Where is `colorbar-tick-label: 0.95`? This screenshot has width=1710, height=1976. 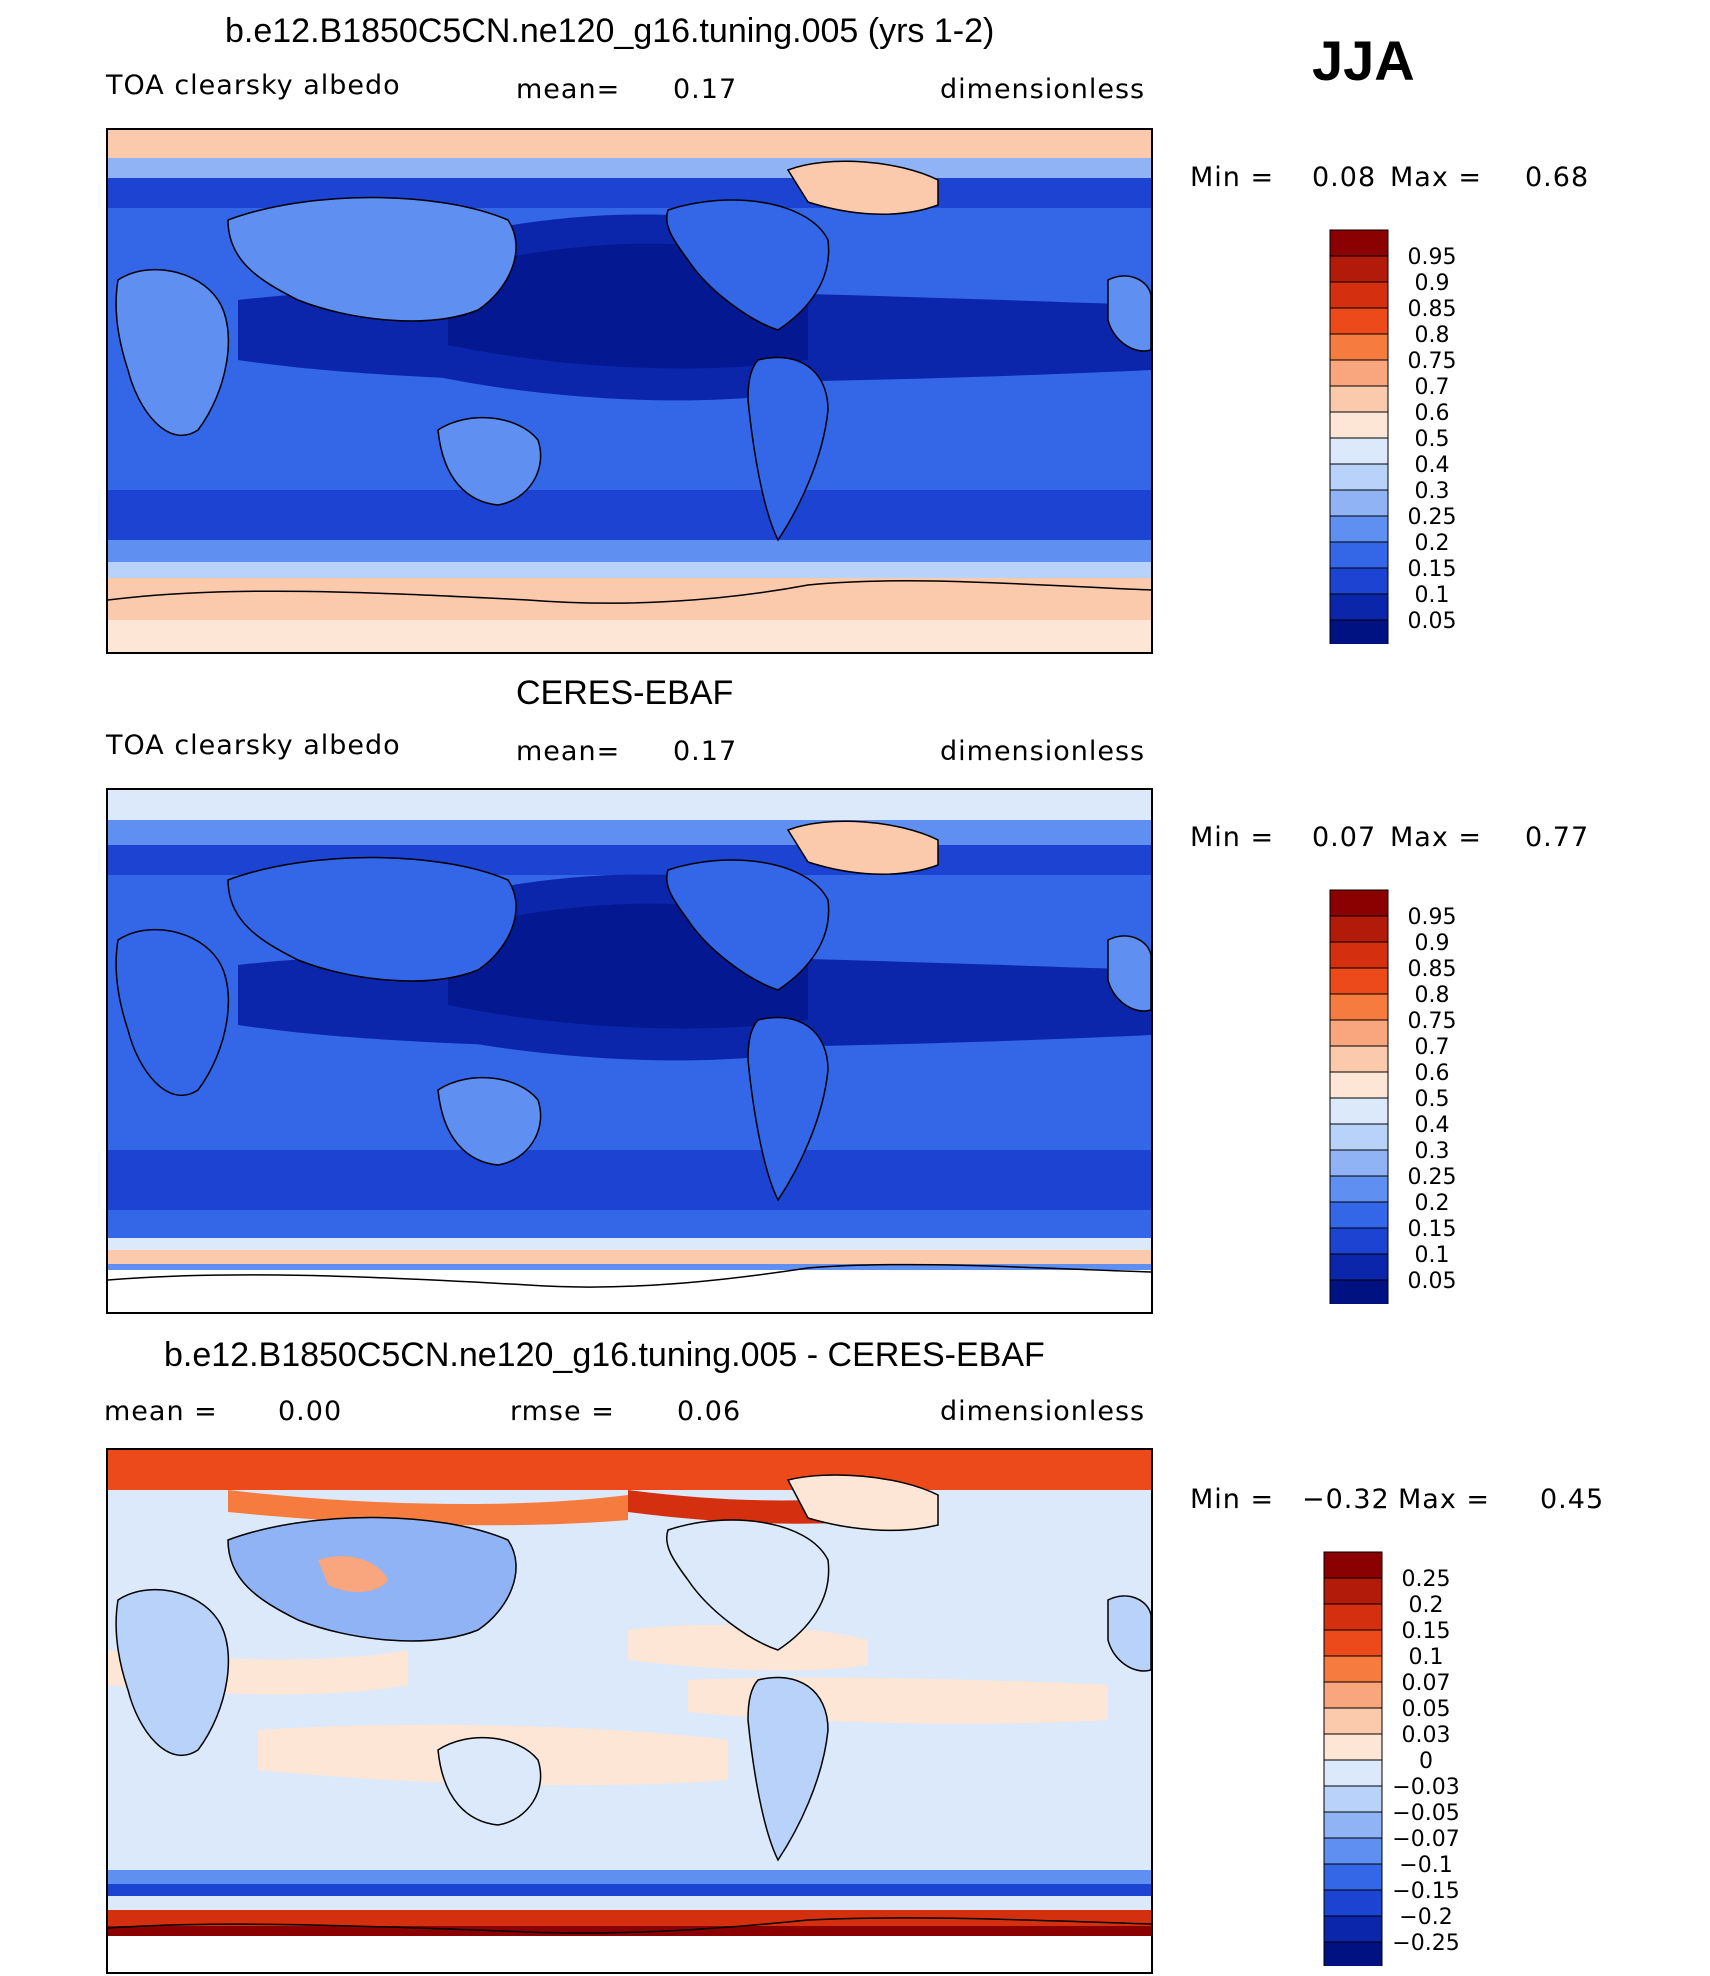 colorbar-tick-label: 0.95 is located at coordinates (1432, 917).